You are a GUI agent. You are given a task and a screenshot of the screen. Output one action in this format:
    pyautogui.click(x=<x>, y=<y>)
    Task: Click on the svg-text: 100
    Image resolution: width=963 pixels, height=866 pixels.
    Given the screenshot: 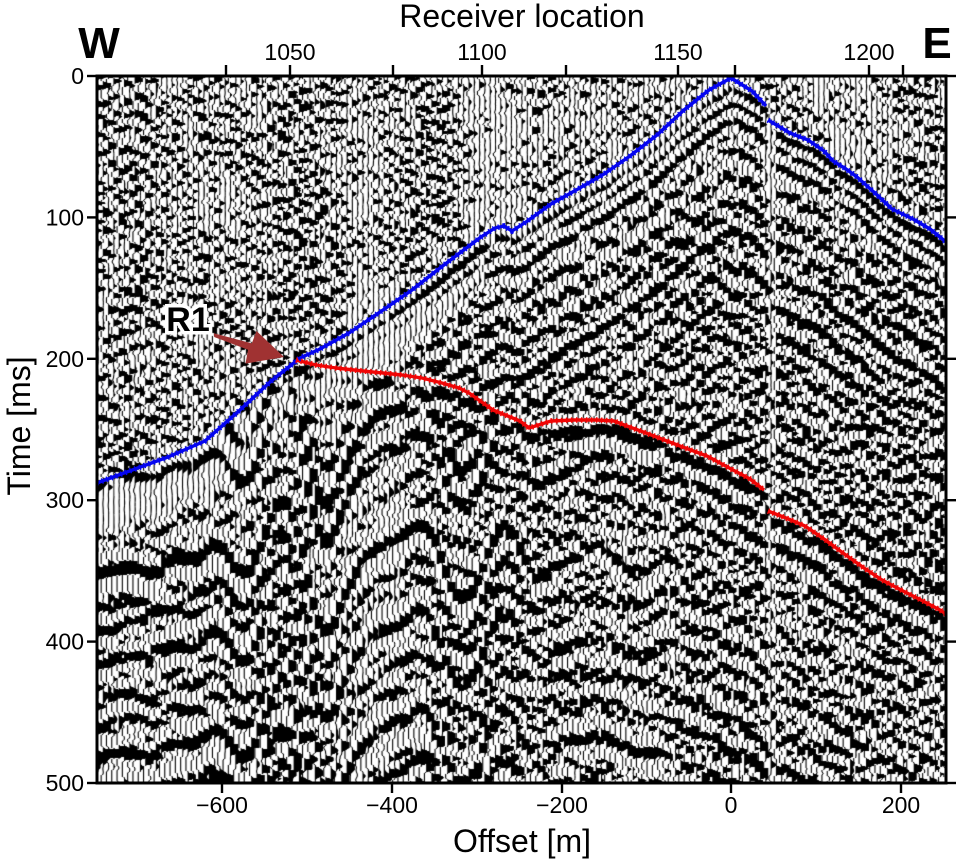 What is the action you would take?
    pyautogui.click(x=65, y=217)
    